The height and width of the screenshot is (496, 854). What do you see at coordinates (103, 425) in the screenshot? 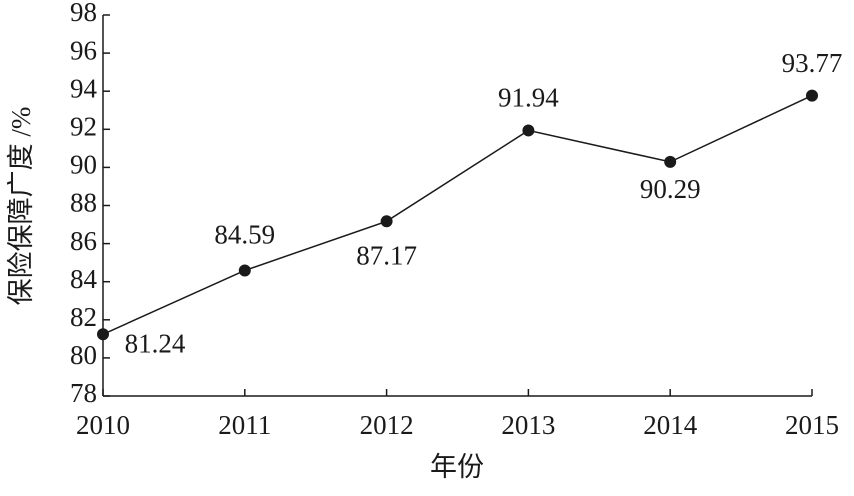
I see `x-tick-label: 2010` at bounding box center [103, 425].